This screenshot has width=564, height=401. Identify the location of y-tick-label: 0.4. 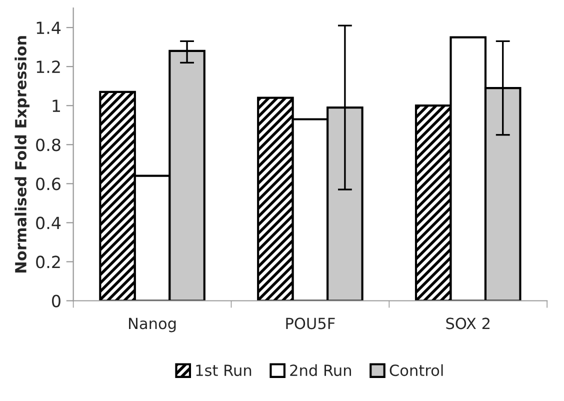
(48, 223).